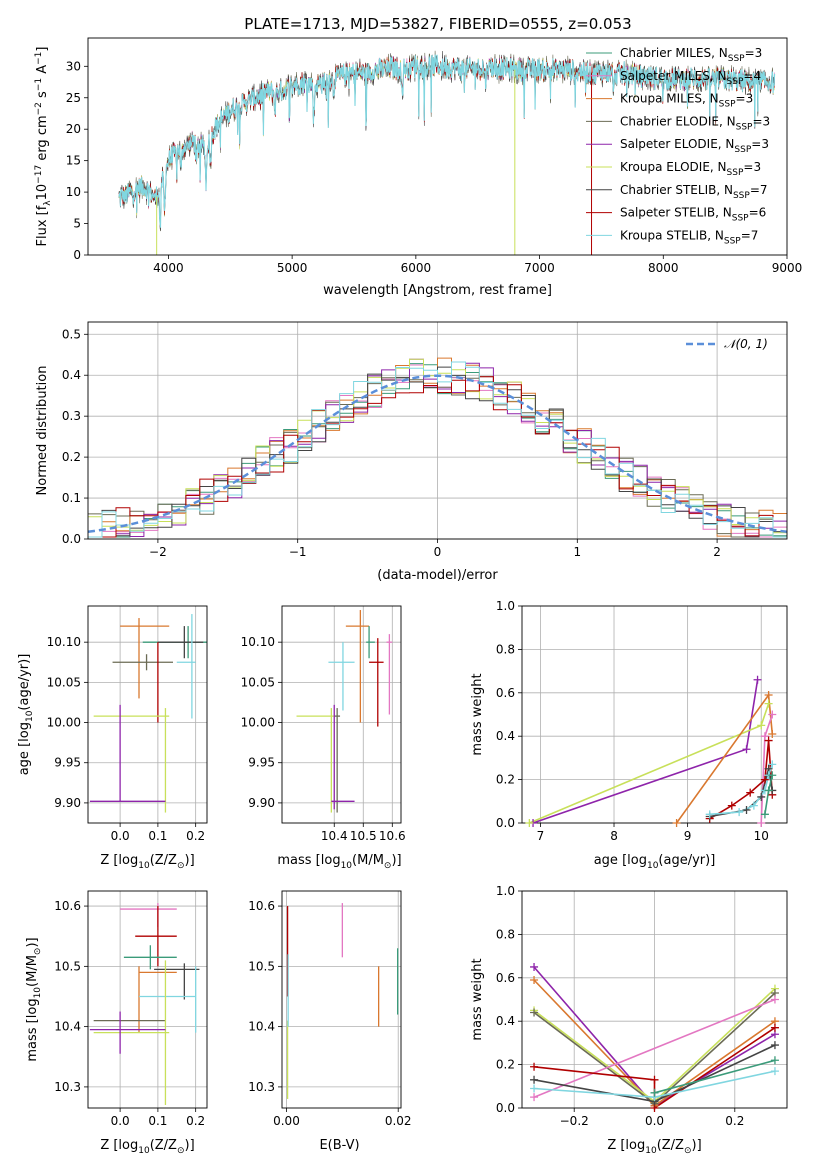 The height and width of the screenshot is (1170, 819). I want to click on y-tick-label: 25, so click(73, 98).